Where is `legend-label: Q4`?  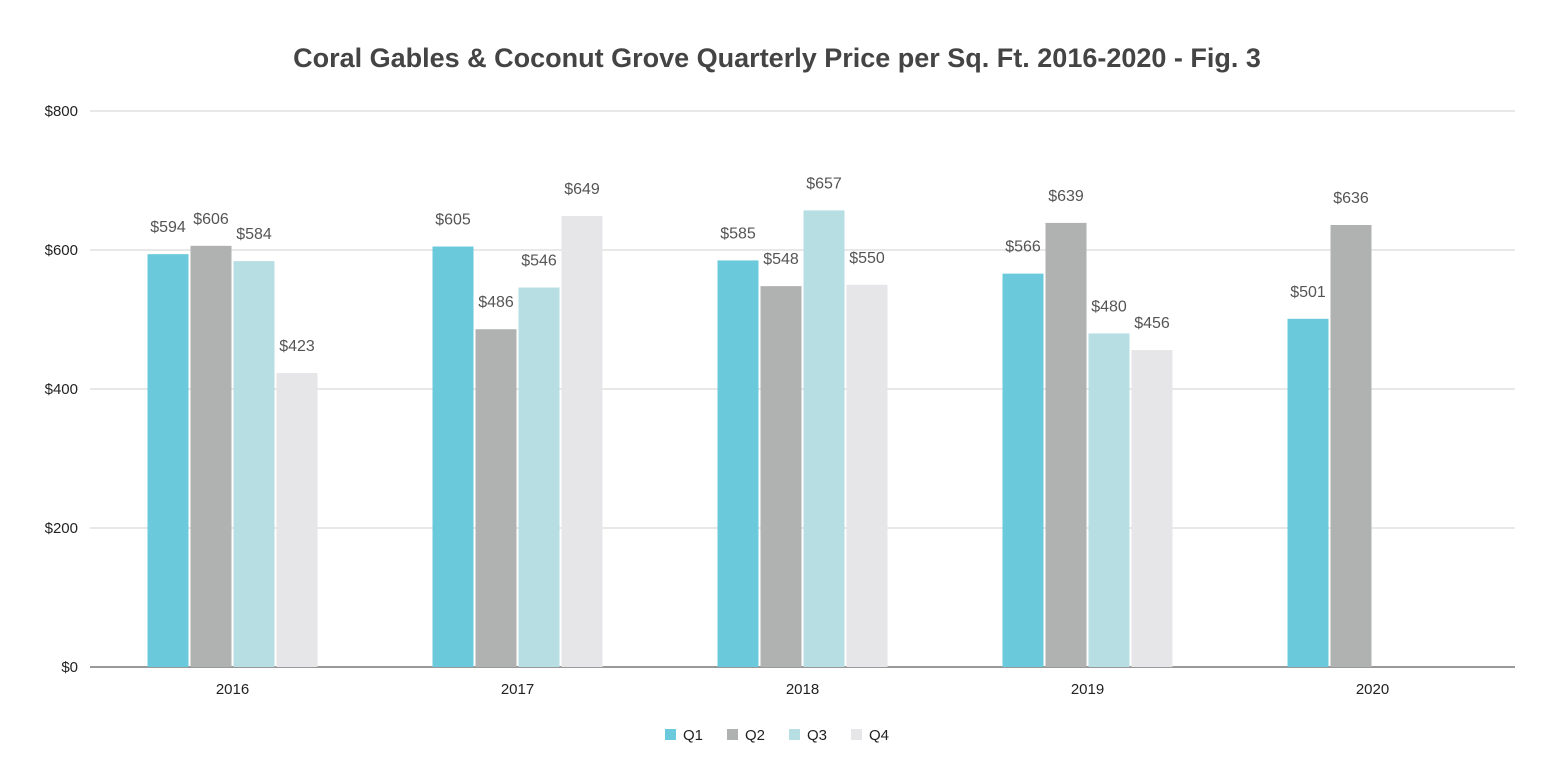 legend-label: Q4 is located at coordinates (879, 735).